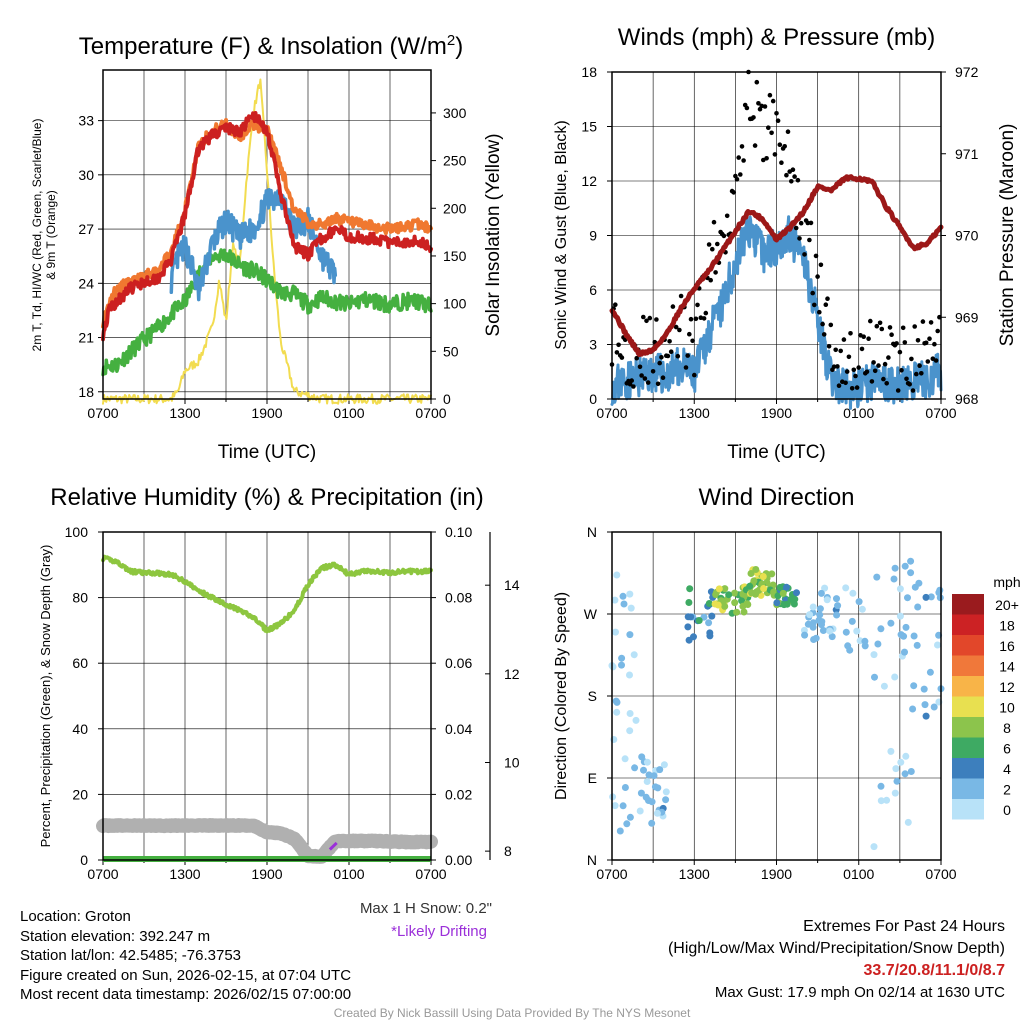  I want to click on title-close: ), so click(459, 46).